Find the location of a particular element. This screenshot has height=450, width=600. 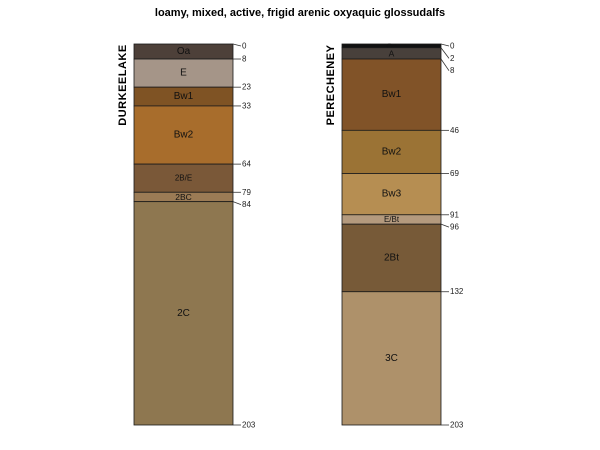

horizon-3c is located at coordinates (391, 358).